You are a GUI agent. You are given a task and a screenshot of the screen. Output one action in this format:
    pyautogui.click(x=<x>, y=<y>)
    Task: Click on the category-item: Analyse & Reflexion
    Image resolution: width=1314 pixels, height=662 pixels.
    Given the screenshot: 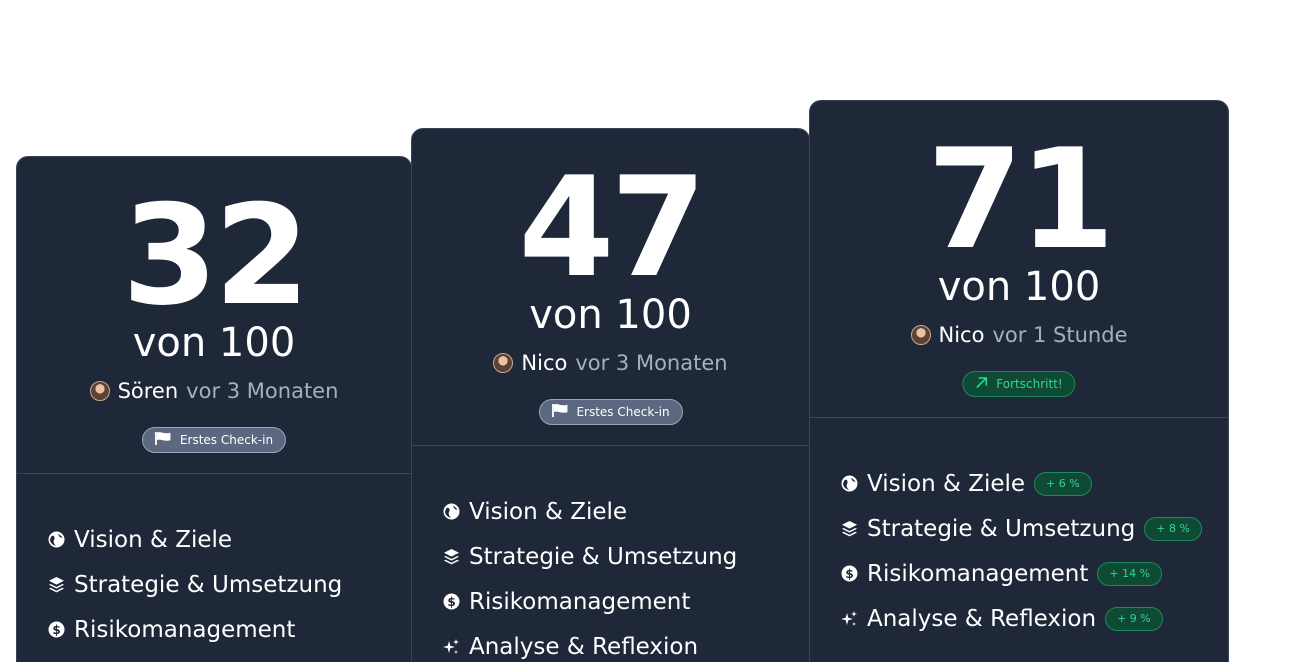 What is the action you would take?
    pyautogui.click(x=620, y=643)
    